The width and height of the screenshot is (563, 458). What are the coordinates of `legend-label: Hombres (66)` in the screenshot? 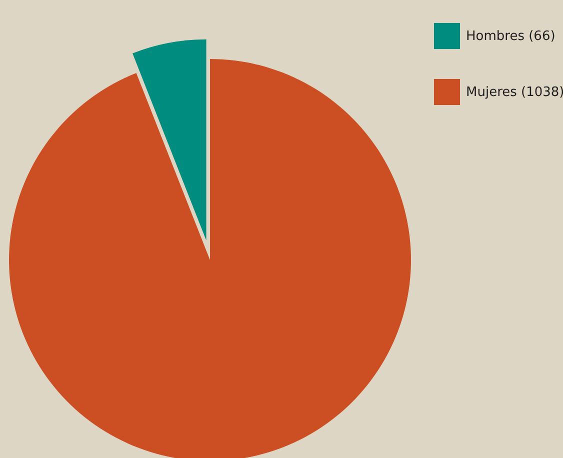 It's located at (511, 36).